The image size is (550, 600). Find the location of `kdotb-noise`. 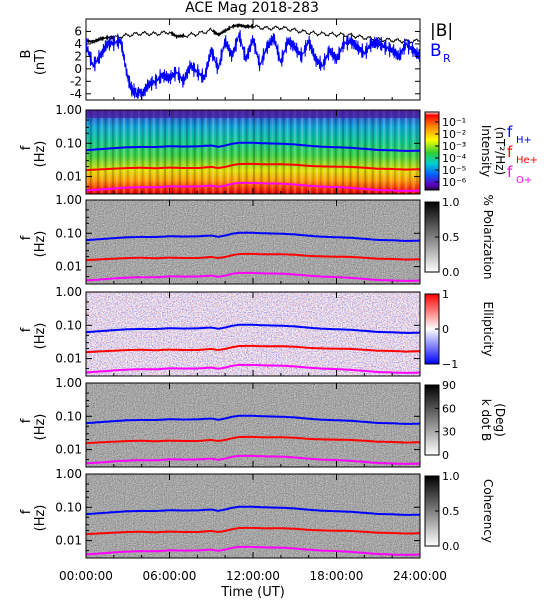

kdotb-noise is located at coordinates (253, 425).